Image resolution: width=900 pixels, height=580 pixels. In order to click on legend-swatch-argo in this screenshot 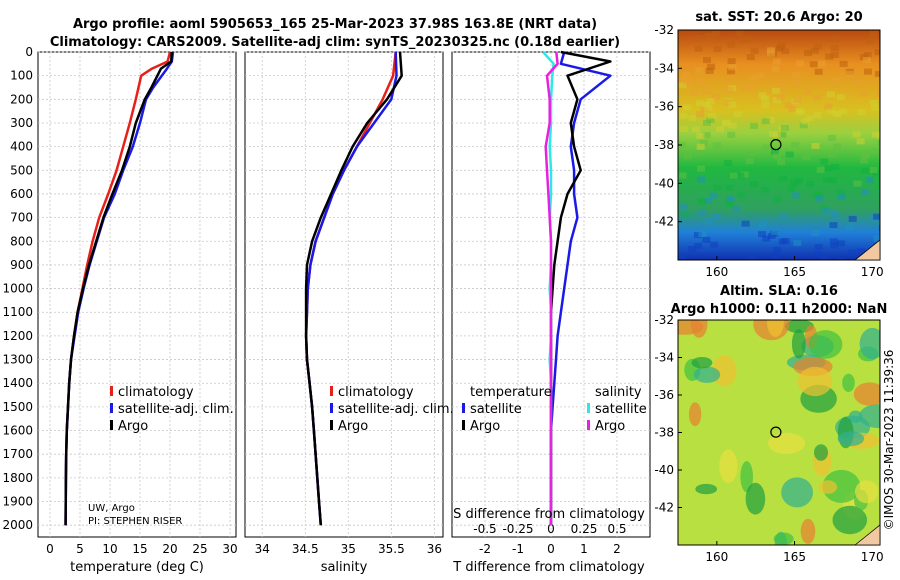, I will do `click(331, 425)`.